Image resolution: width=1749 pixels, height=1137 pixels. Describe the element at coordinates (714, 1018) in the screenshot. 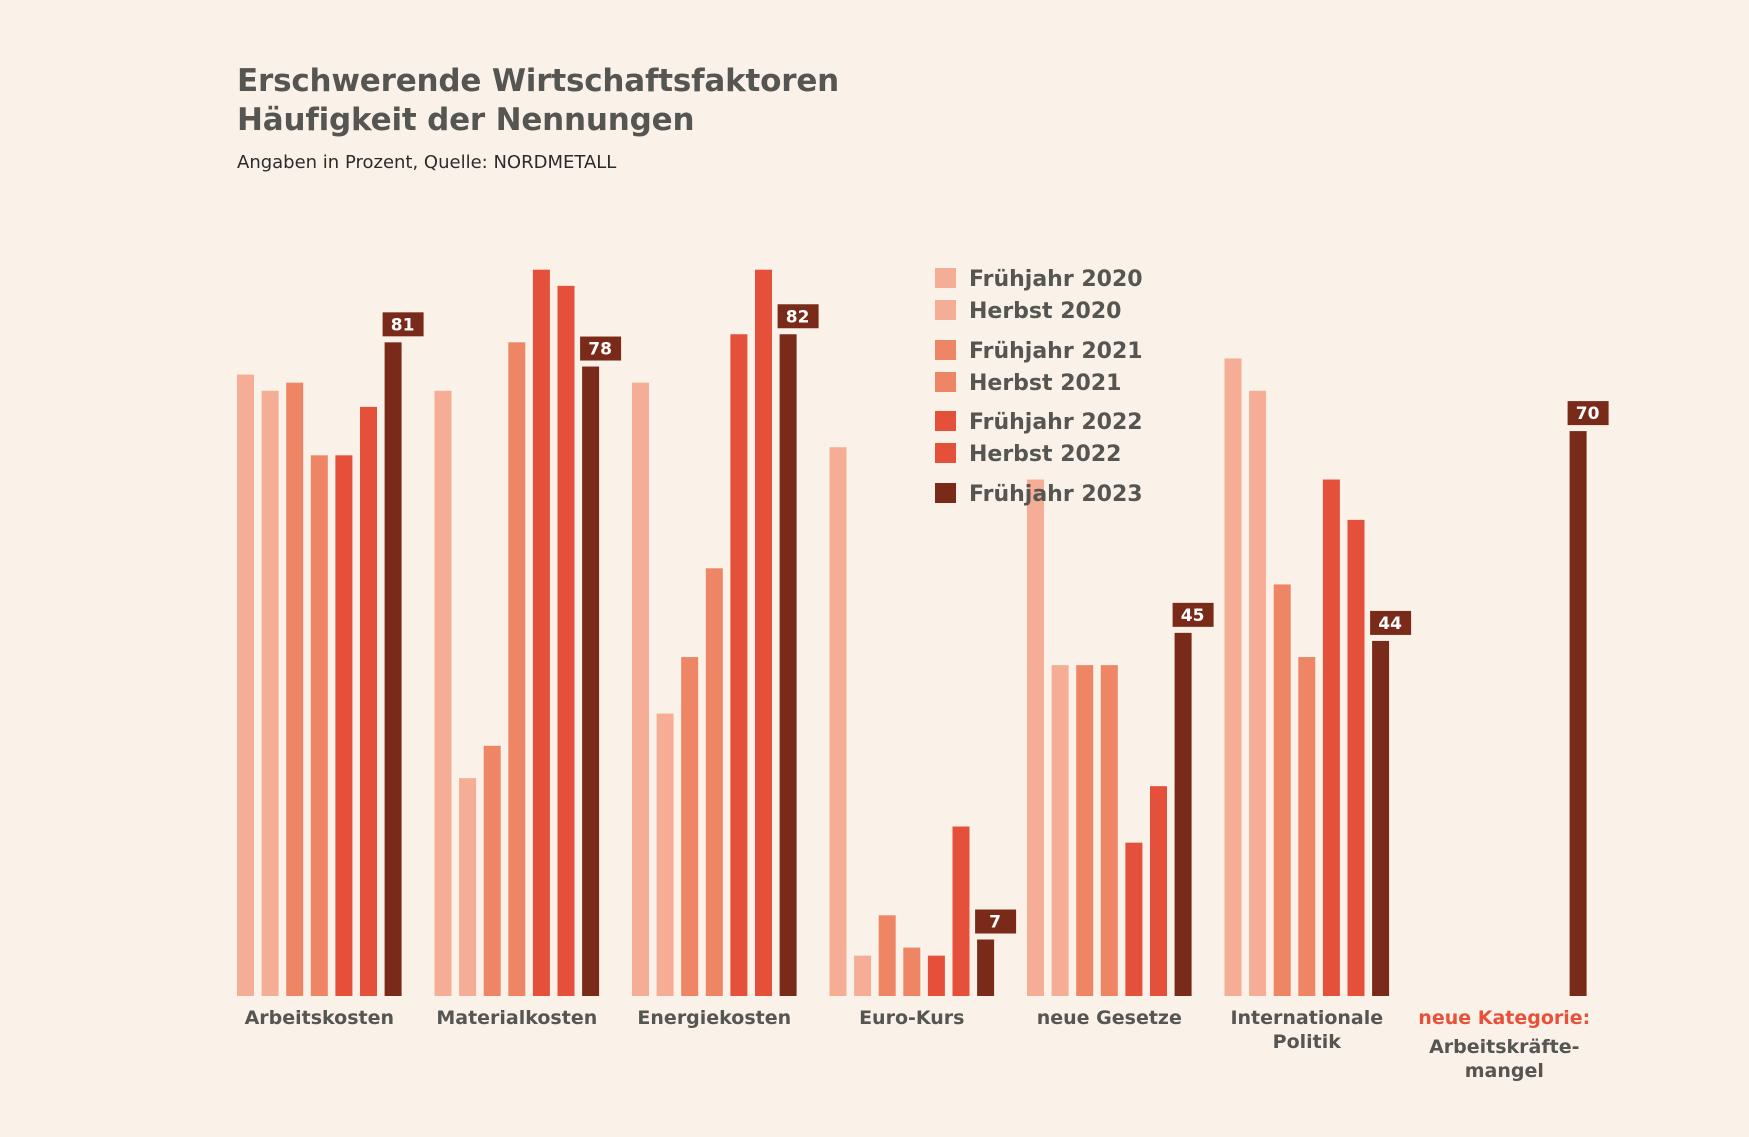

I see `category-label-2-0: Energiekosten` at that location.